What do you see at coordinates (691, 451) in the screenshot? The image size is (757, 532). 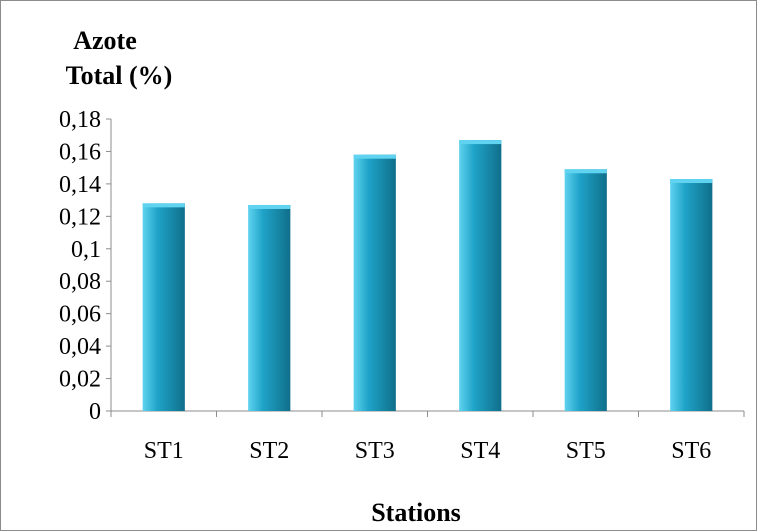 I see `x-tick-label: ST6` at bounding box center [691, 451].